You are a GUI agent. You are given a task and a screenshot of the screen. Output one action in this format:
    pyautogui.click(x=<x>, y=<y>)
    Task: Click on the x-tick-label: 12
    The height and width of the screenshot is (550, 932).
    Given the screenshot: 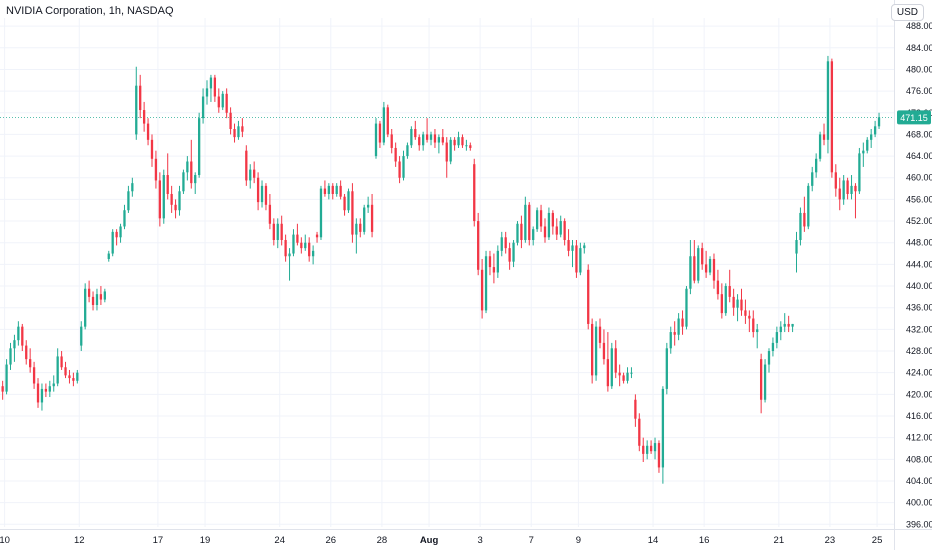 What is the action you would take?
    pyautogui.click(x=79, y=540)
    